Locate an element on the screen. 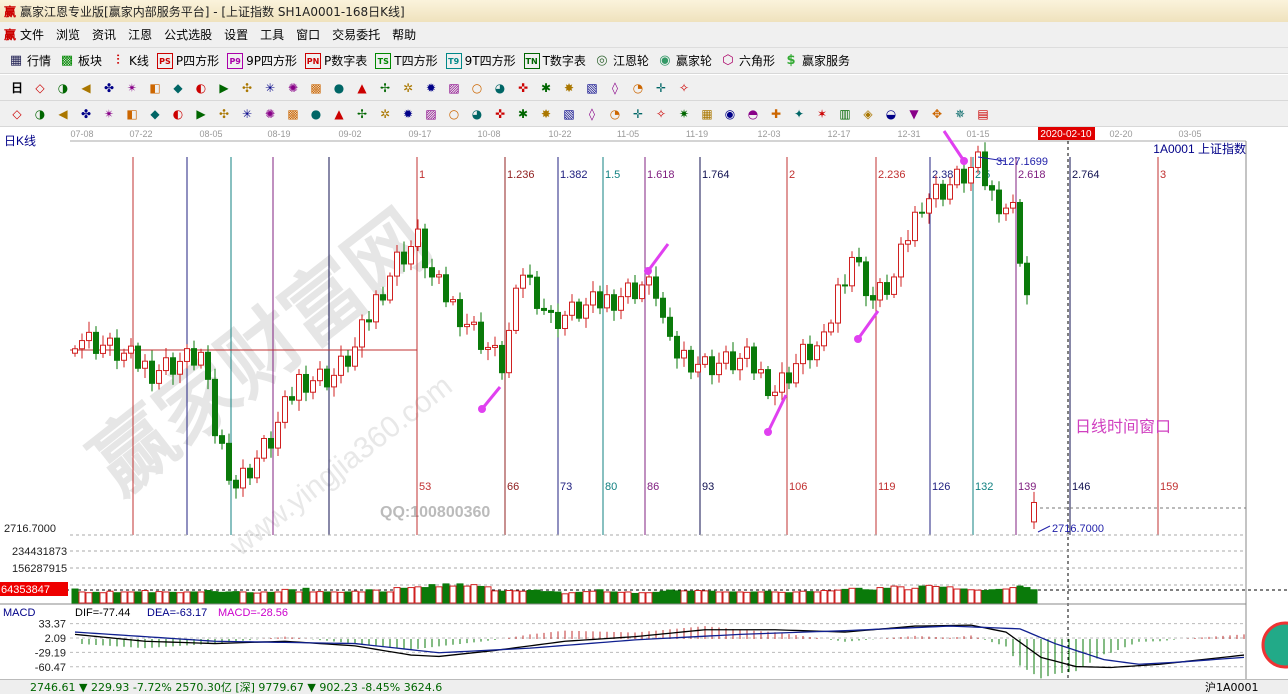 The image size is (1288, 694). toolbar-button-1: ▩ 板块 is located at coordinates (80, 60).